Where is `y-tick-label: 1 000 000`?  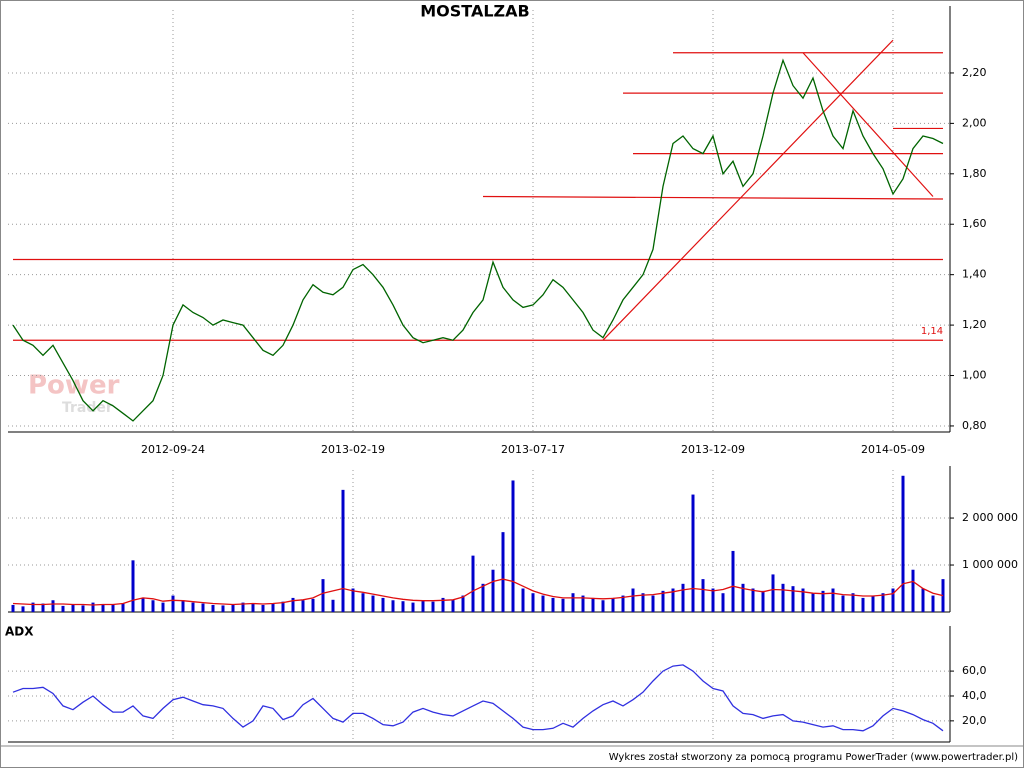 y-tick-label: 1 000 000 is located at coordinates (990, 564).